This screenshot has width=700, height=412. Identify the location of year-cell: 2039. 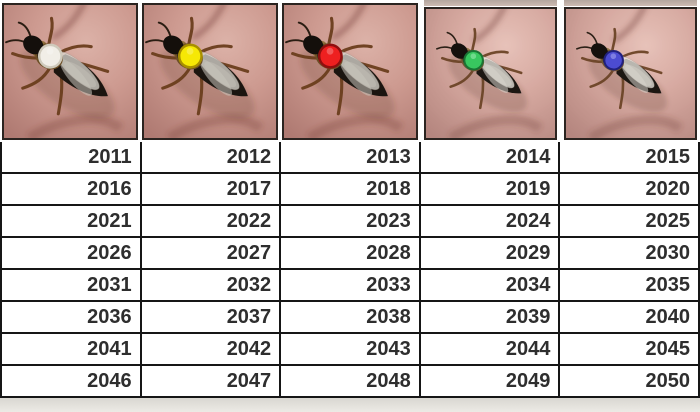
(489, 317).